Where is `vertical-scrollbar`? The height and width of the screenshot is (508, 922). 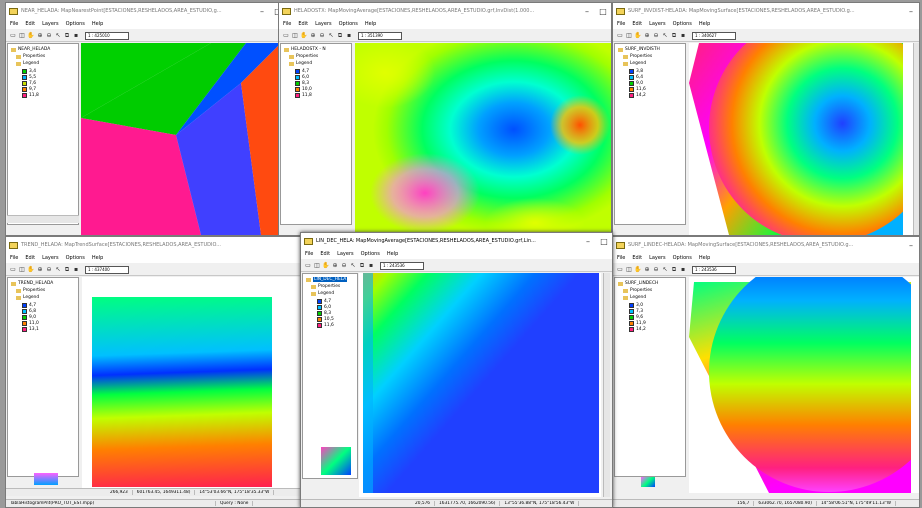 vertical-scrollbar is located at coordinates (916, 139).